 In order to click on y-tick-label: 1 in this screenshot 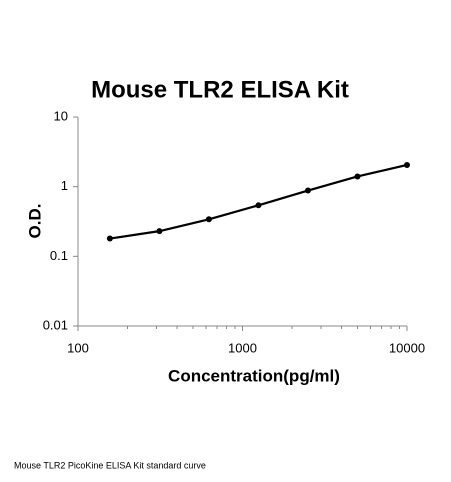, I will do `click(64, 185)`.